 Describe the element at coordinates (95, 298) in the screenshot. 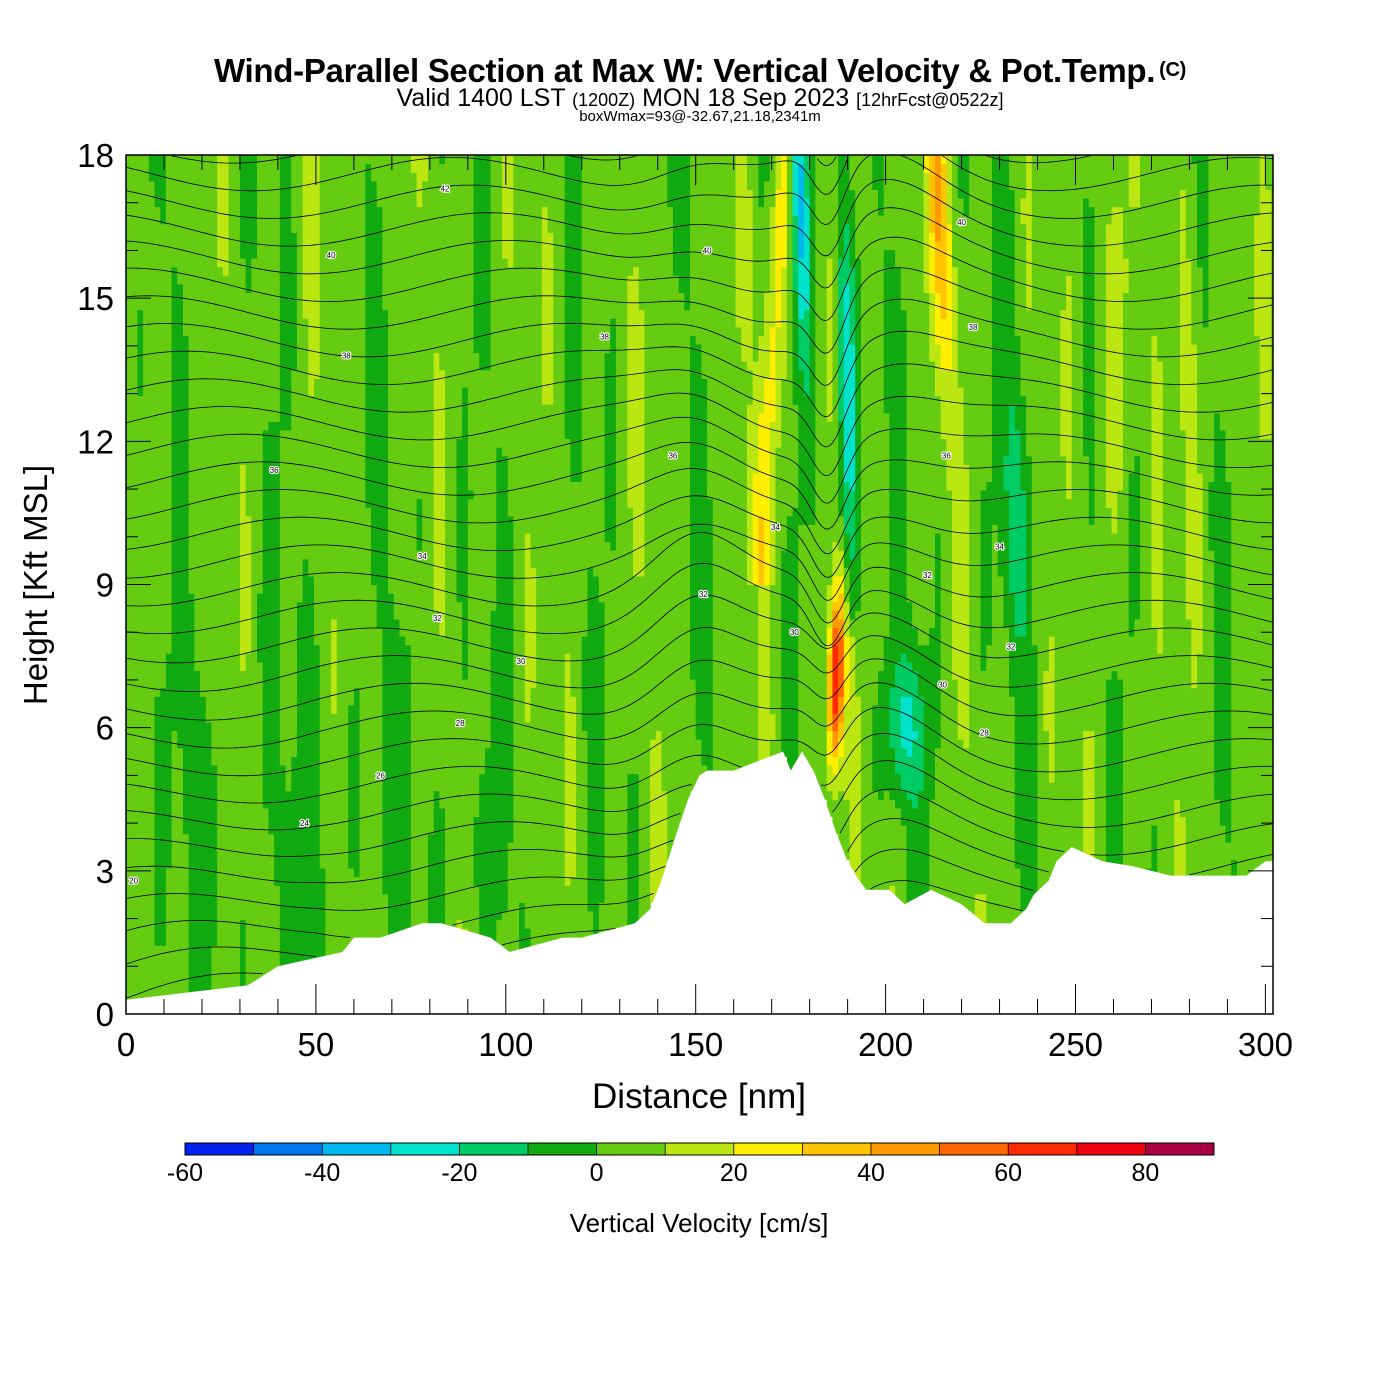

I see `y-tick-label: 15` at that location.